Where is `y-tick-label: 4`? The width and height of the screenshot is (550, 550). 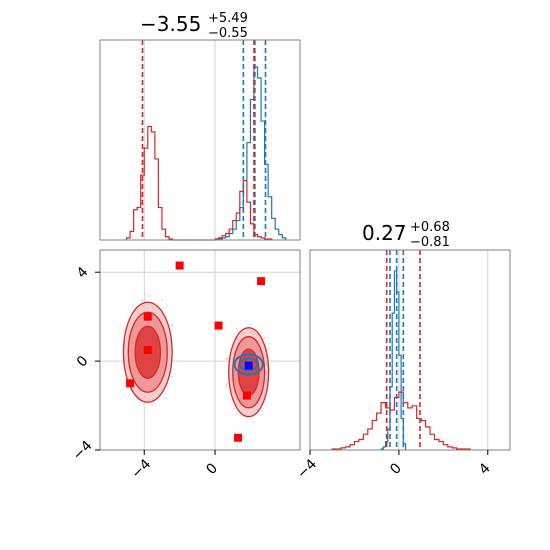
y-tick-label: 4 is located at coordinates (83, 273).